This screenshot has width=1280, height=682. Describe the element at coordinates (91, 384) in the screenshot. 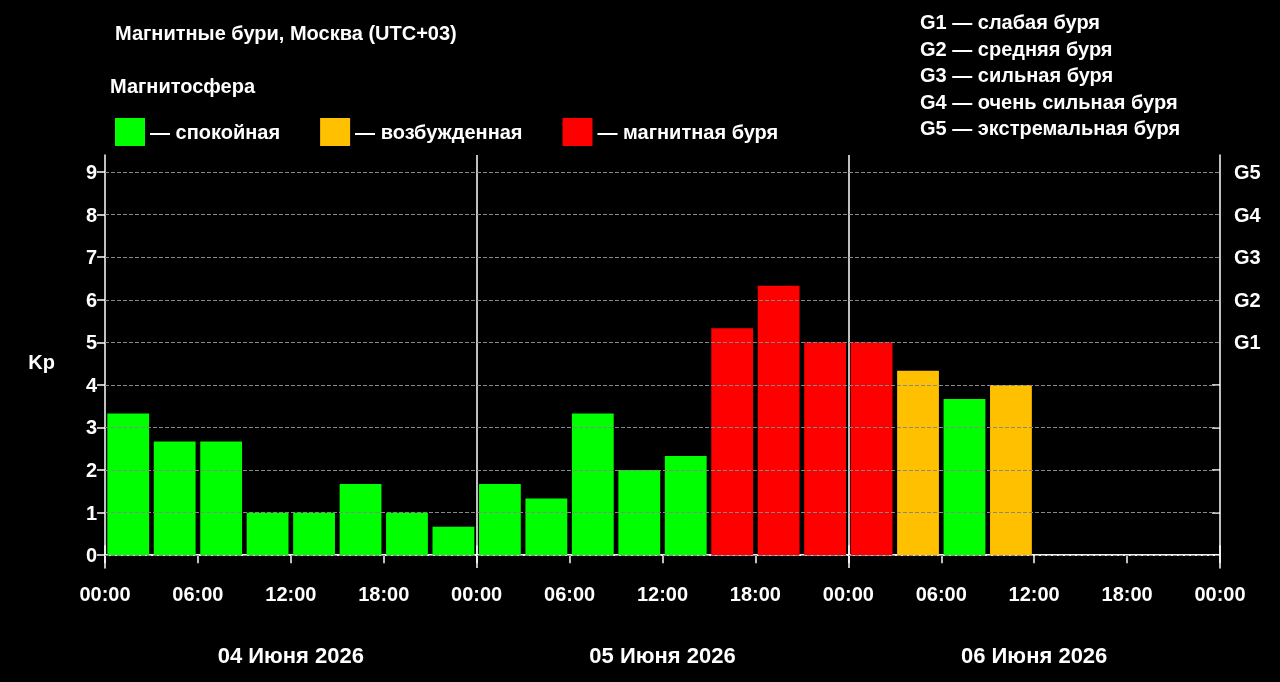

I see `y-tick-label: 4` at that location.